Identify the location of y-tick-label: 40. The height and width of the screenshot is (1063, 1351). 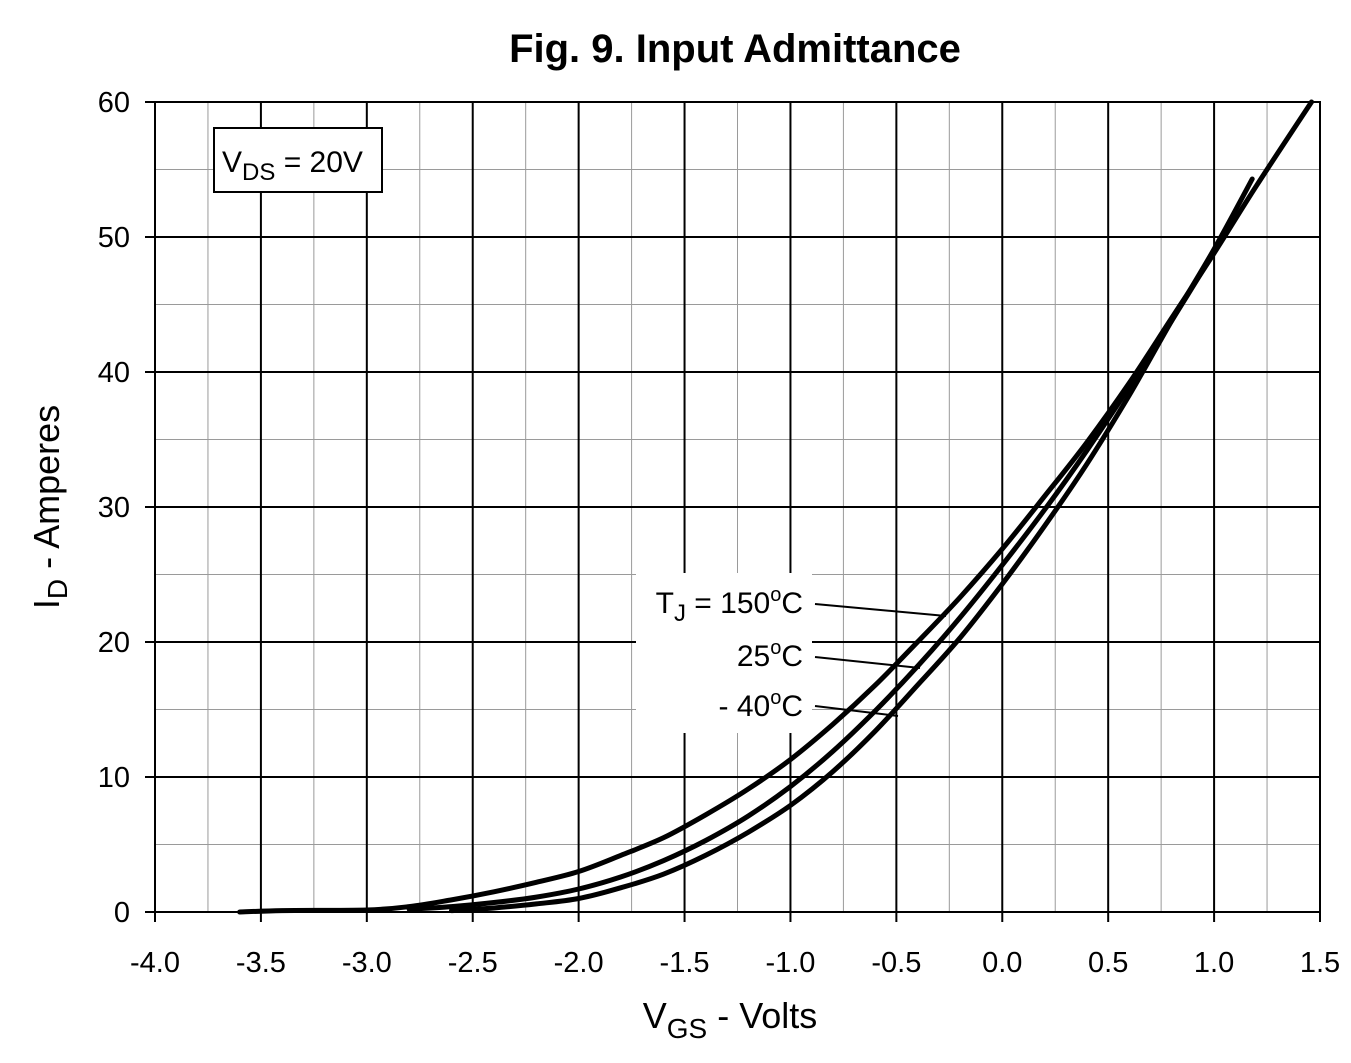
(114, 373).